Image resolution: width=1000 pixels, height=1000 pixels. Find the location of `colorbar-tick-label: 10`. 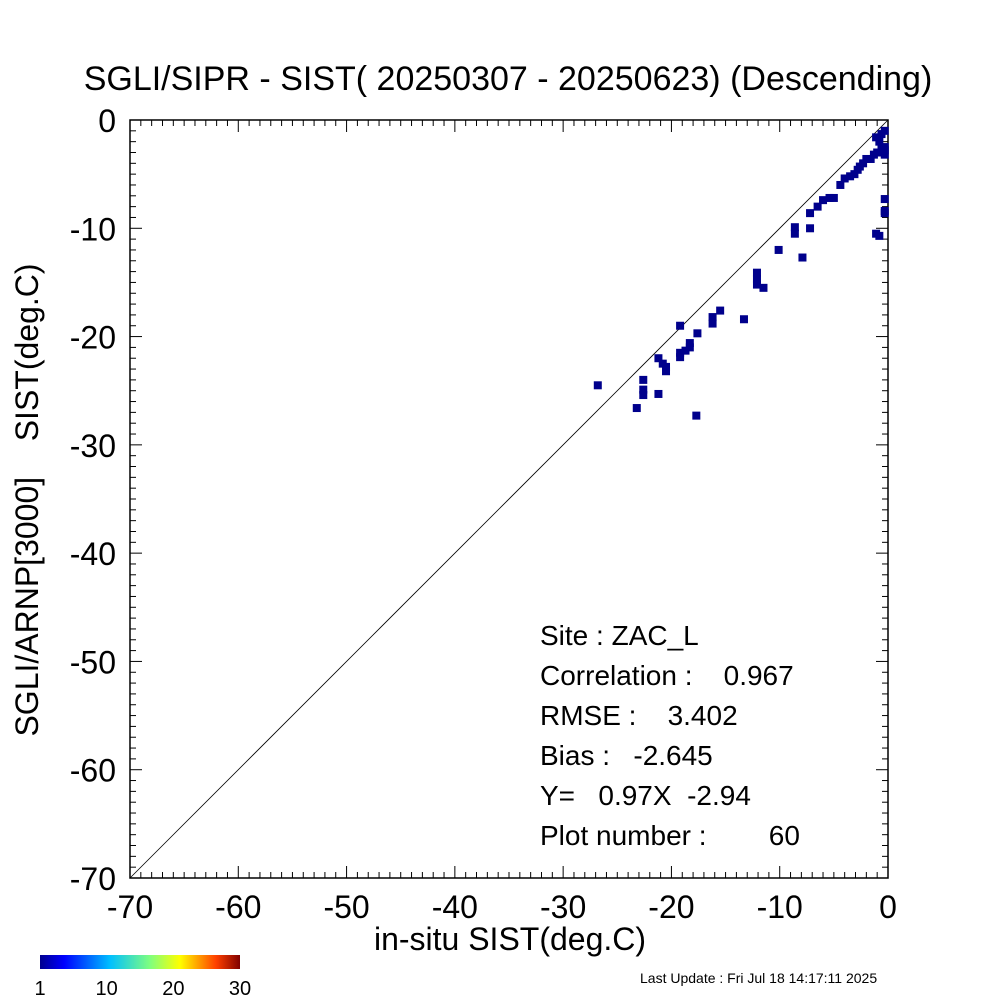

colorbar-tick-label: 10 is located at coordinates (107, 989).